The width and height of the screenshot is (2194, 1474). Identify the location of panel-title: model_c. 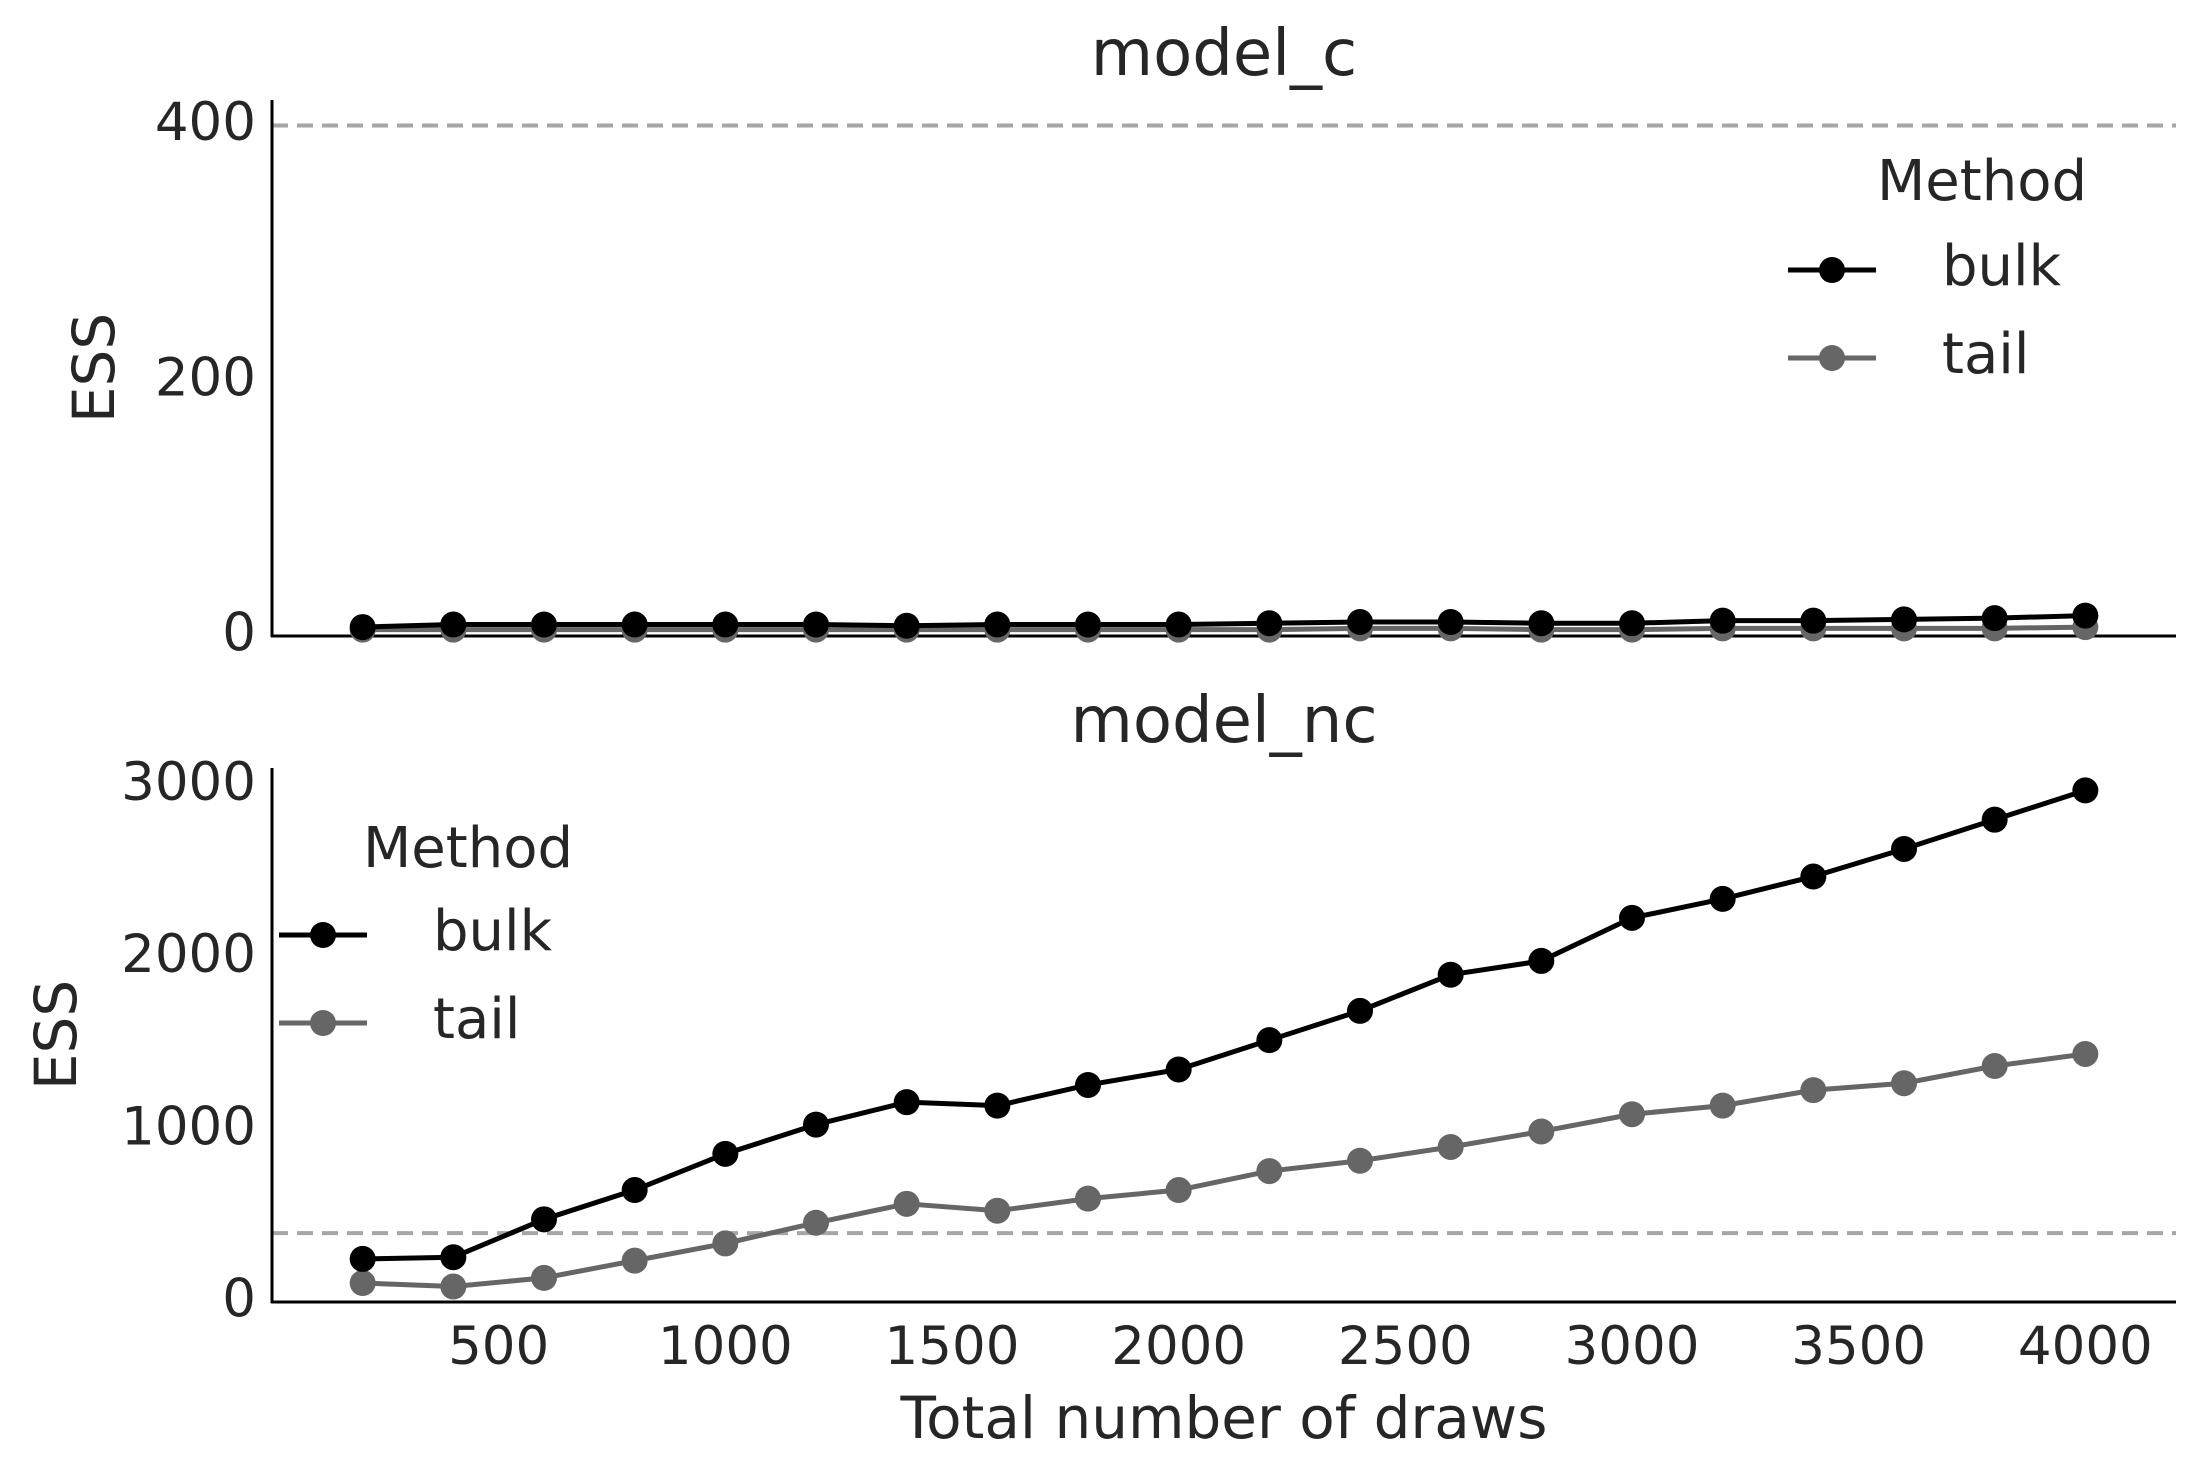
(1224, 54).